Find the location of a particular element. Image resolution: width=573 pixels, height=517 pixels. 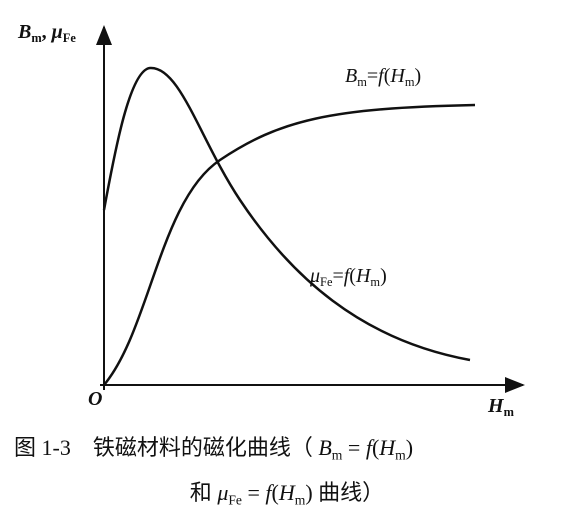

label-part: ) 曲线） is located at coordinates (344, 492).